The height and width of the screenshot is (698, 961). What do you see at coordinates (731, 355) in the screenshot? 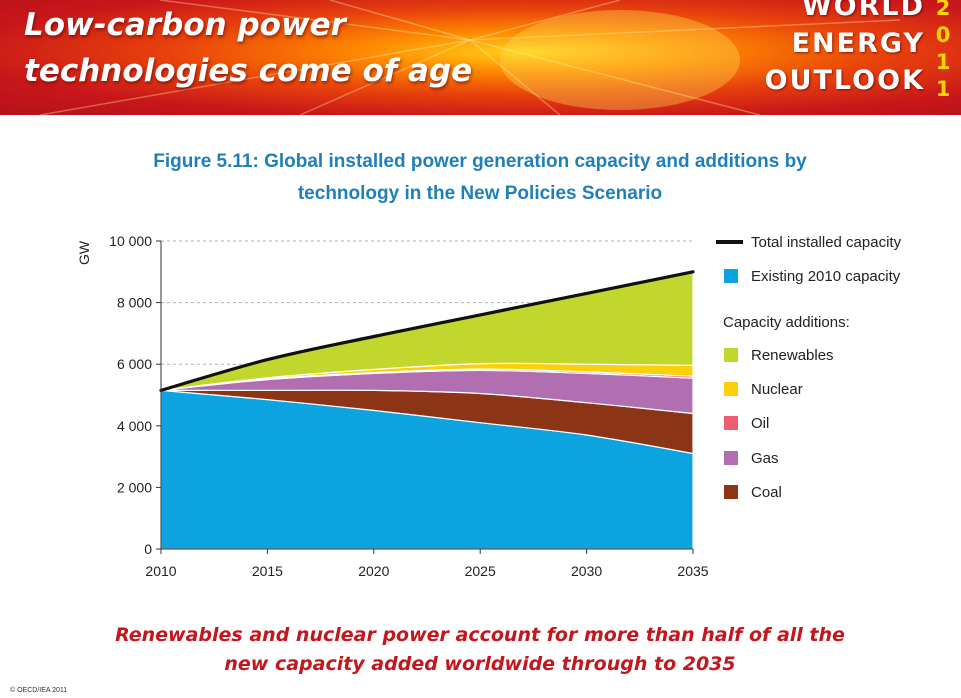
I see `legend-swatch-renewables` at bounding box center [731, 355].